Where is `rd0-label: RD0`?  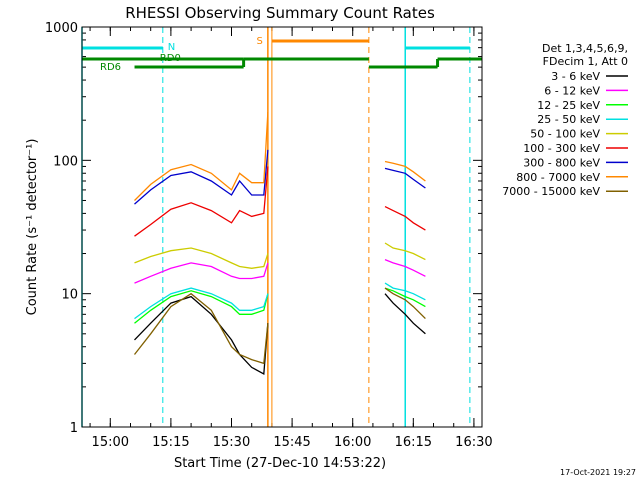 rd0-label: RD0 is located at coordinates (170, 58).